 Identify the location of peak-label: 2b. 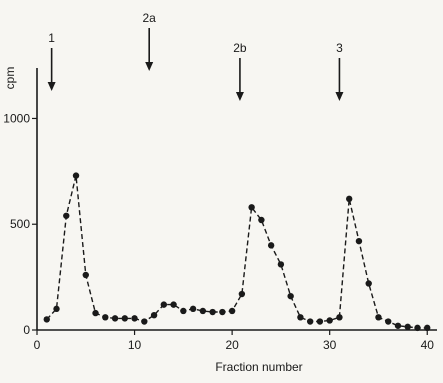
(240, 48).